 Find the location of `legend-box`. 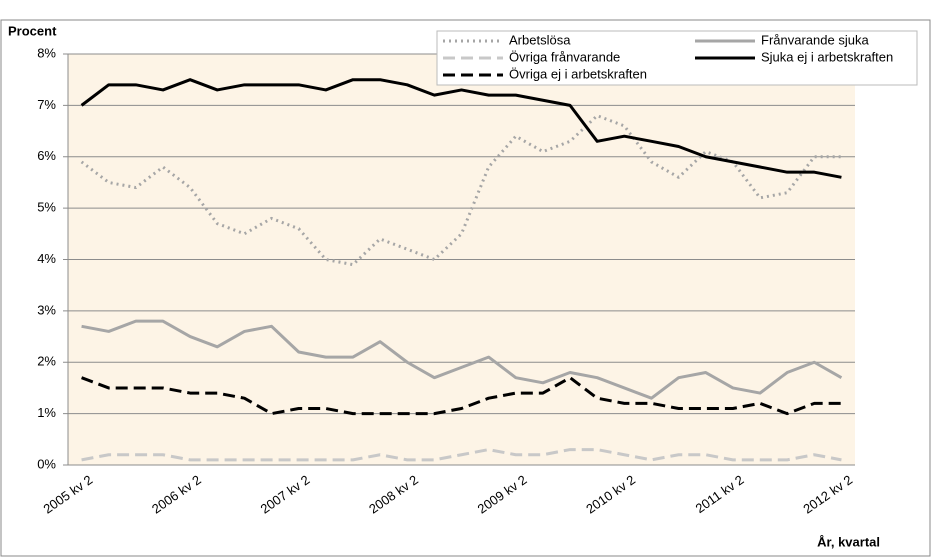

legend-box is located at coordinates (677, 58).